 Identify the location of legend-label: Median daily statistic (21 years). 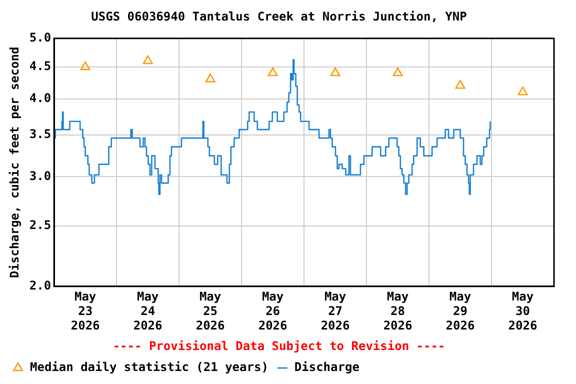
(149, 367).